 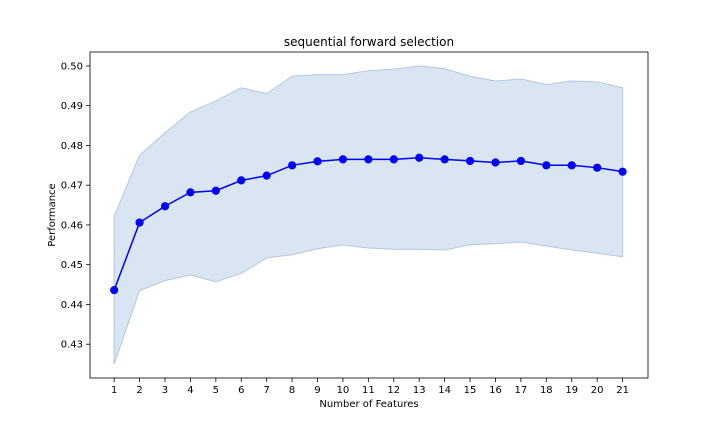 I want to click on x-tick-label: 20, so click(x=597, y=390).